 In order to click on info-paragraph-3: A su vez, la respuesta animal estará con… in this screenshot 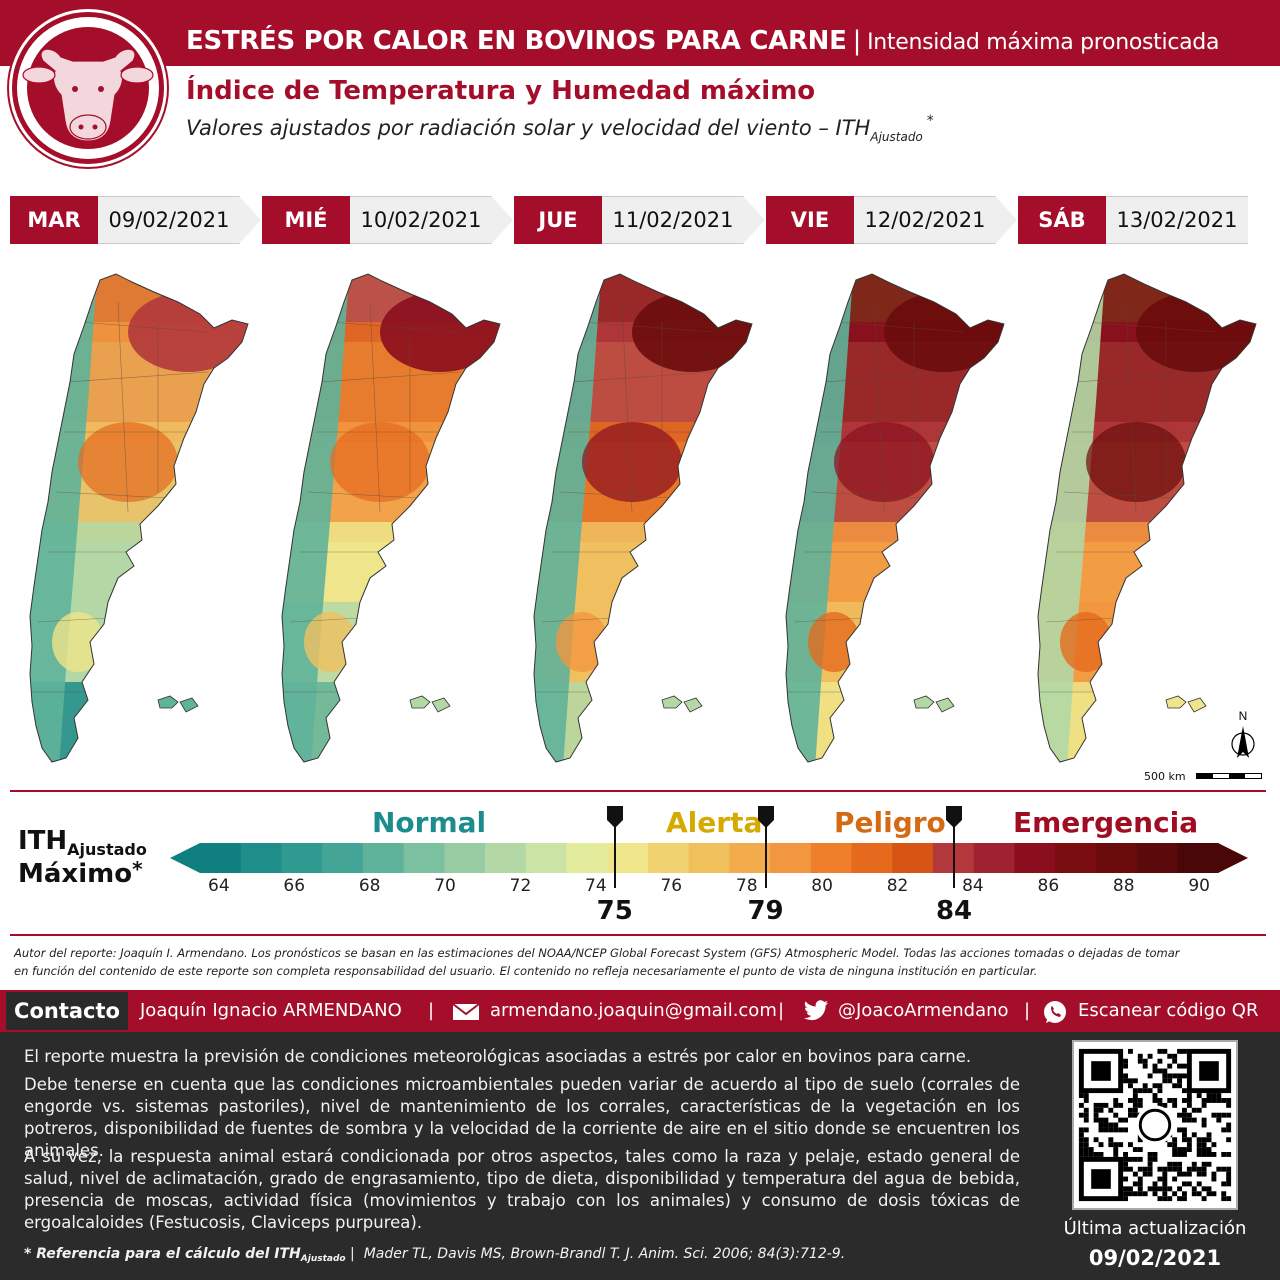, I will do `click(522, 1189)`.